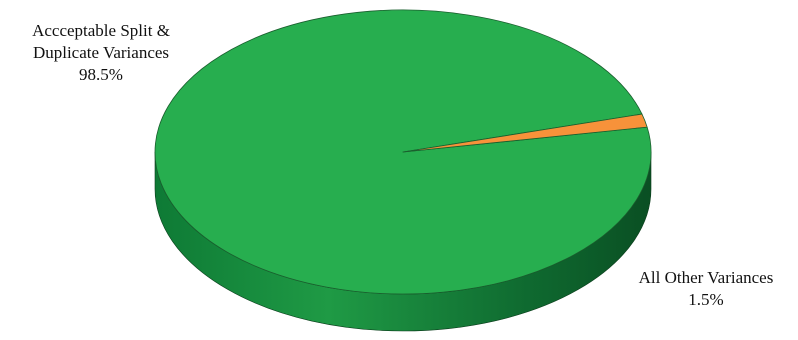 This screenshot has height=340, width=798. I want to click on slice-label-all-other-variances: All Other Variances 1.5%, so click(704, 289).